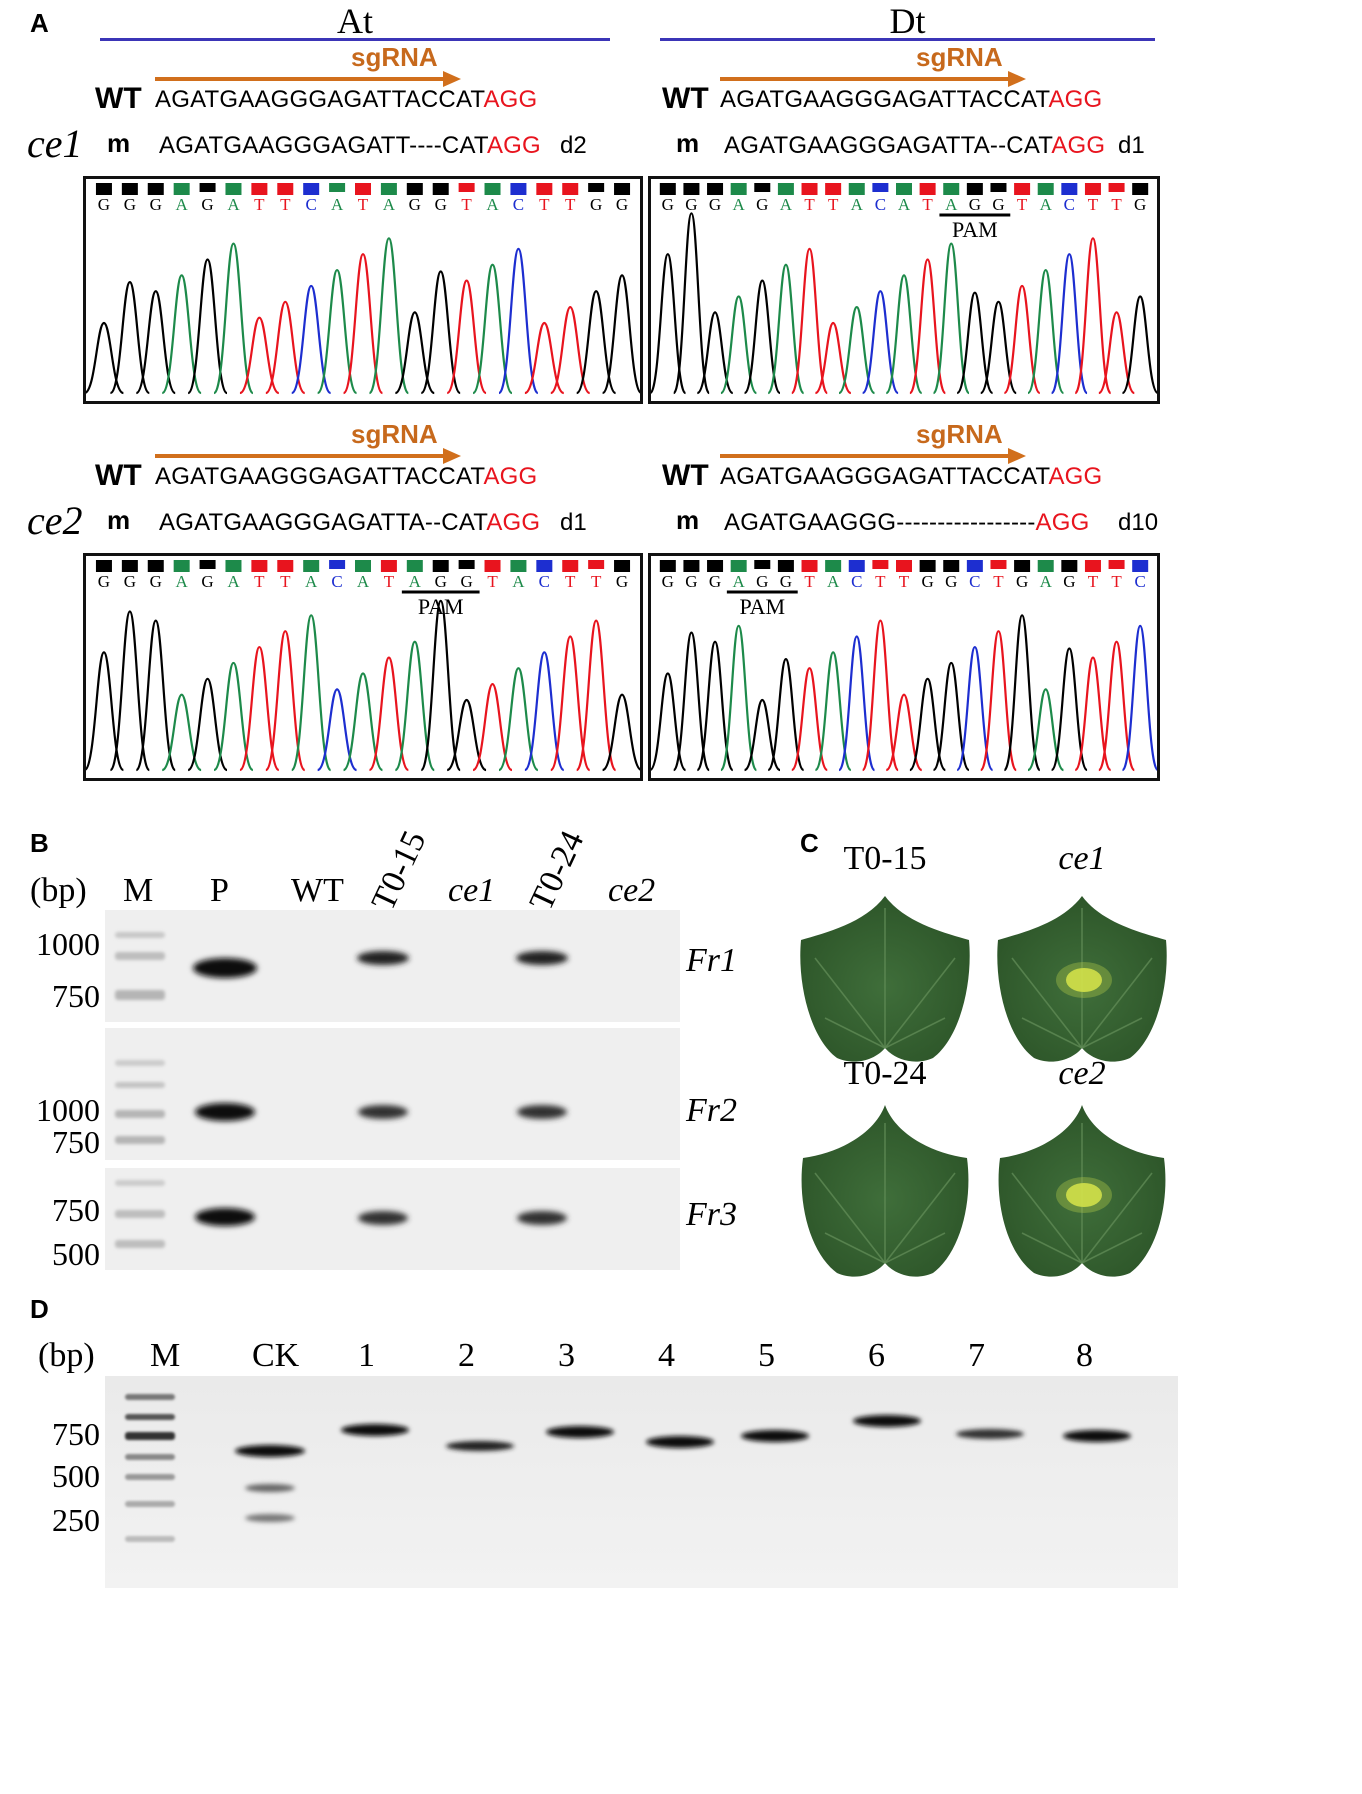  Describe the element at coordinates (323, 522) in the screenshot. I see `m-seq-main: AGATGAAGGGAGATTA--CAT` at that location.